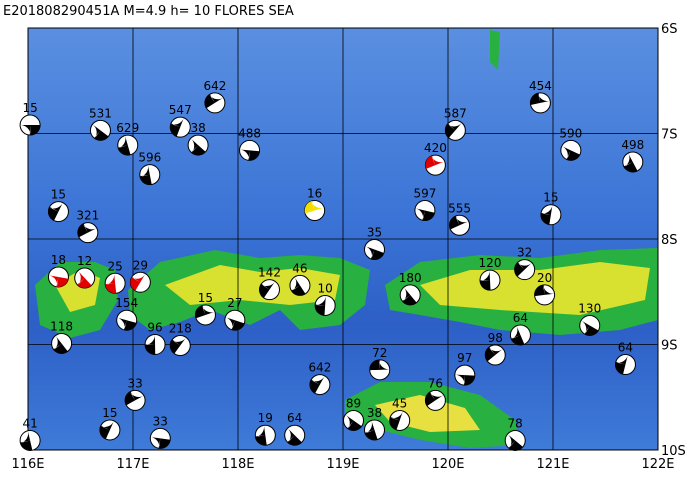 The image size is (697, 479). Describe the element at coordinates (58, 270) in the screenshot. I see `beachball: 18` at that location.